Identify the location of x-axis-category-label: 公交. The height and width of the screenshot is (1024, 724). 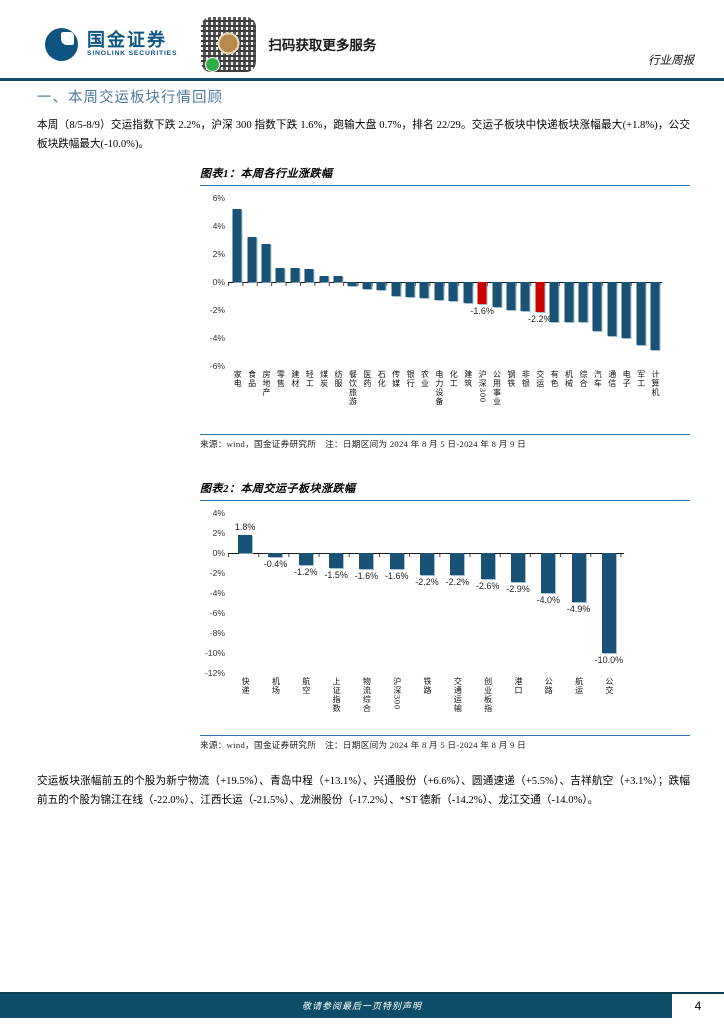
(609, 685).